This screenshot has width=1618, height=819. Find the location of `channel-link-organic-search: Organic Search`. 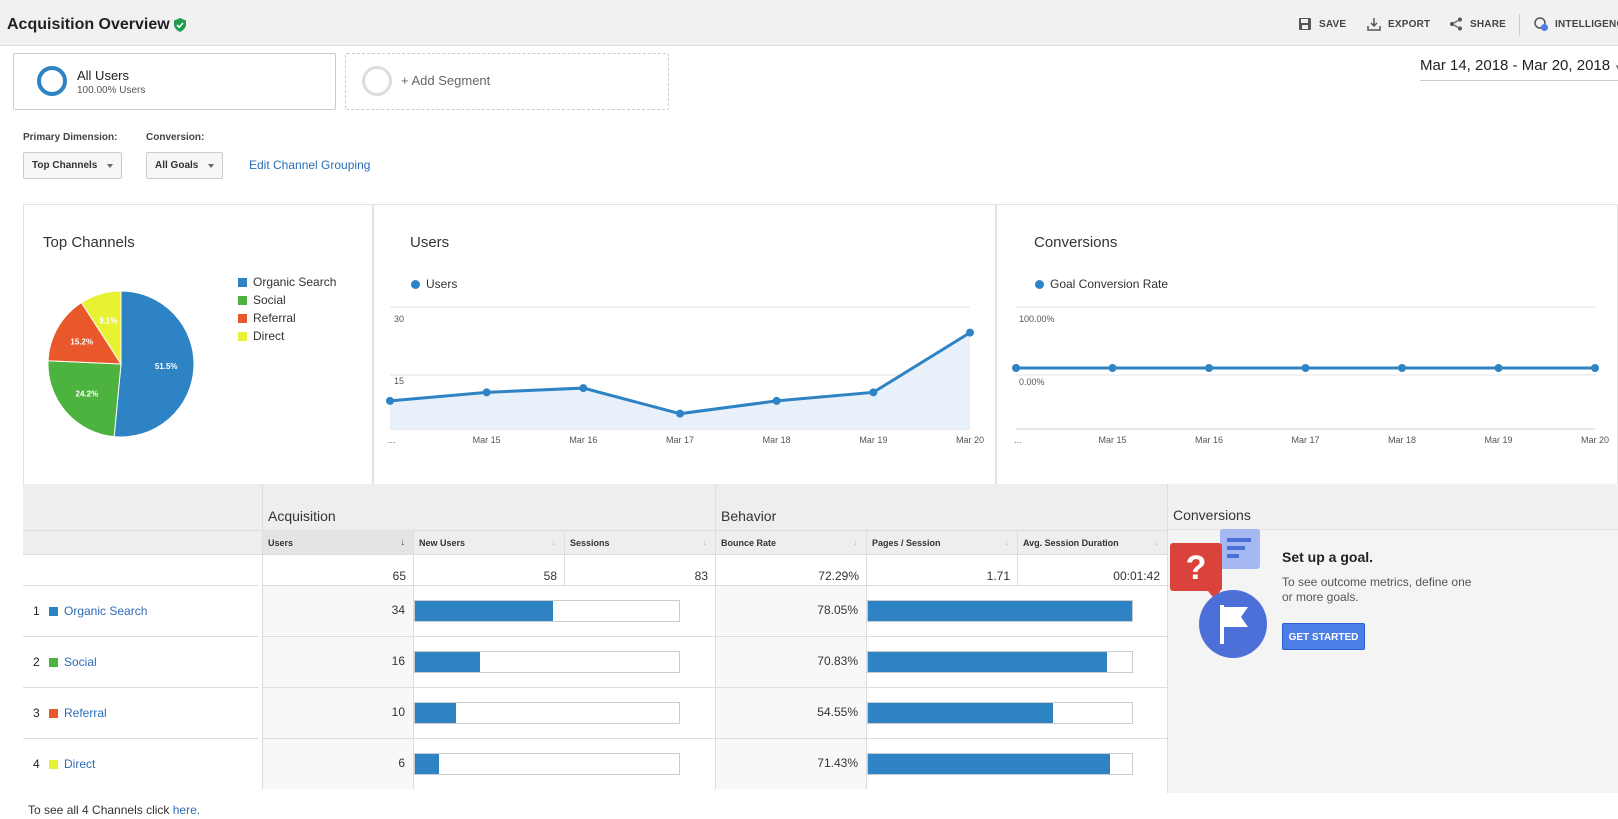

channel-link-organic-search: Organic Search is located at coordinates (106, 611).